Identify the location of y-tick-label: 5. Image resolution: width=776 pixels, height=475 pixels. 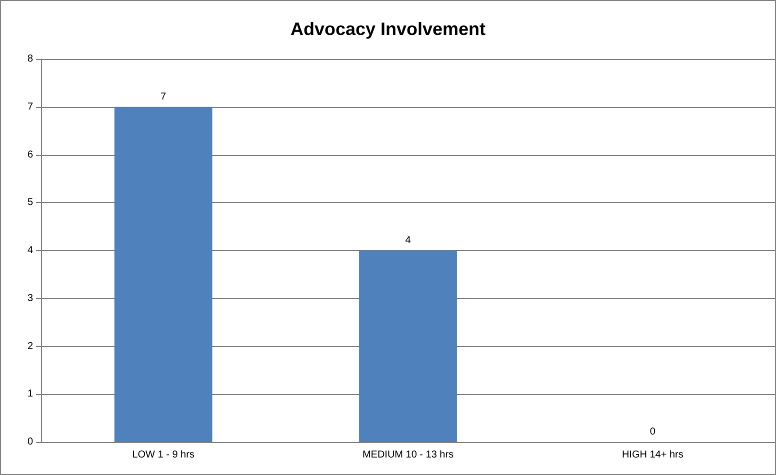
(30, 202).